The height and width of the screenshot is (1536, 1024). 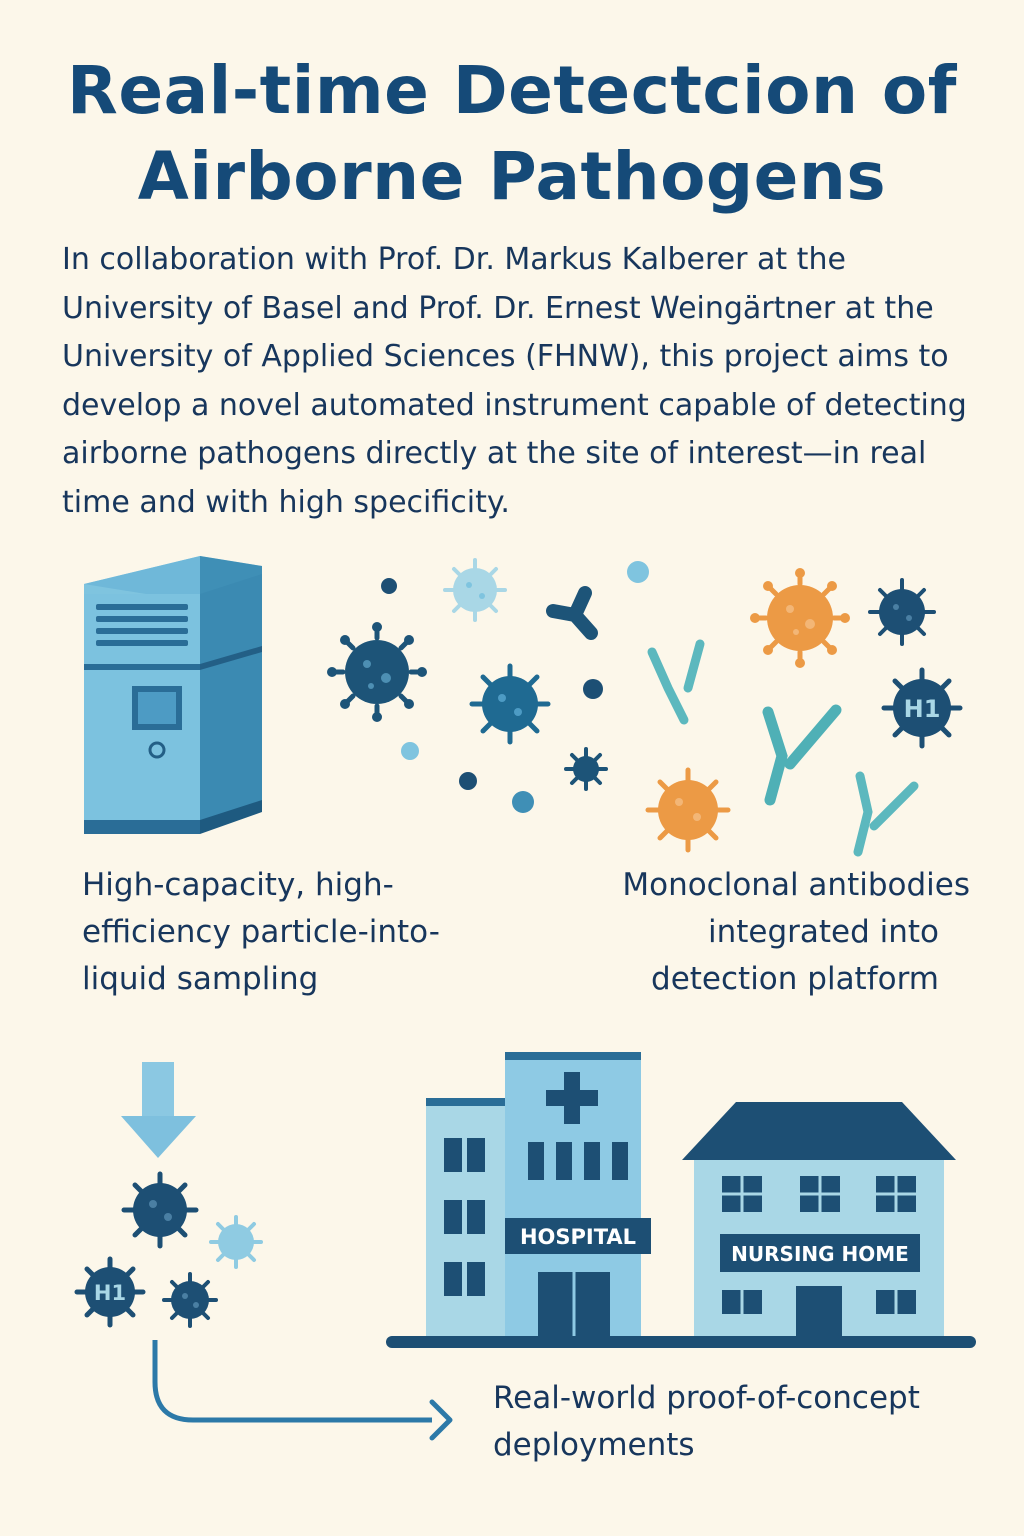 I want to click on sampled-viruses: H1, so click(x=168, y=1249).